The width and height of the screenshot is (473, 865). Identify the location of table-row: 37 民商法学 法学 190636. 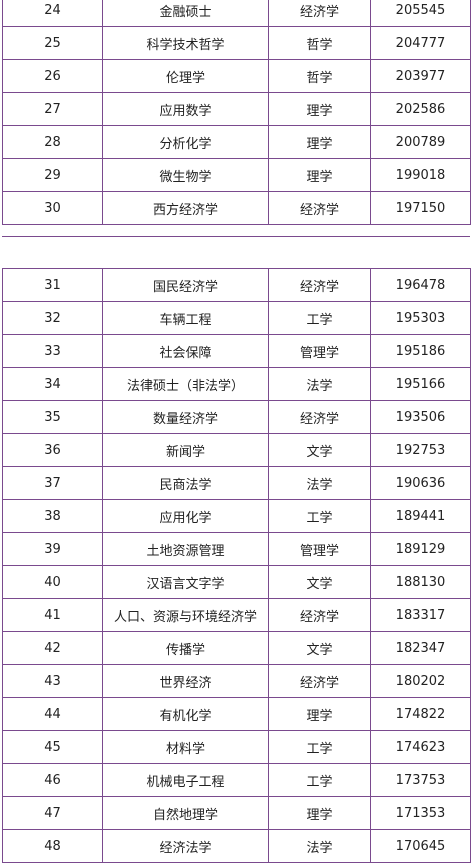
(236, 483).